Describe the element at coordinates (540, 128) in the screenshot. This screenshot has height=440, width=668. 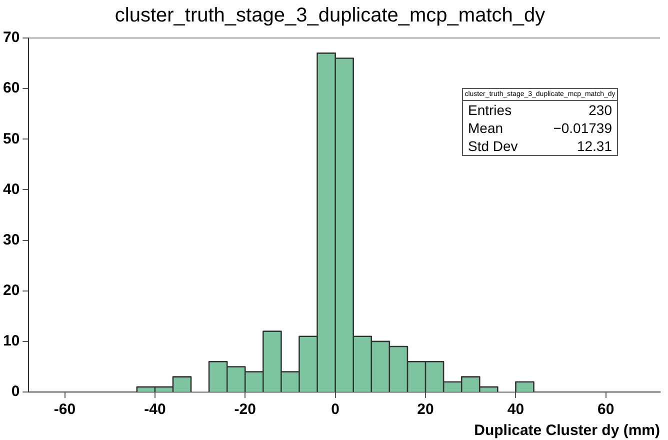
I see `text: Mean −0.01739` at that location.